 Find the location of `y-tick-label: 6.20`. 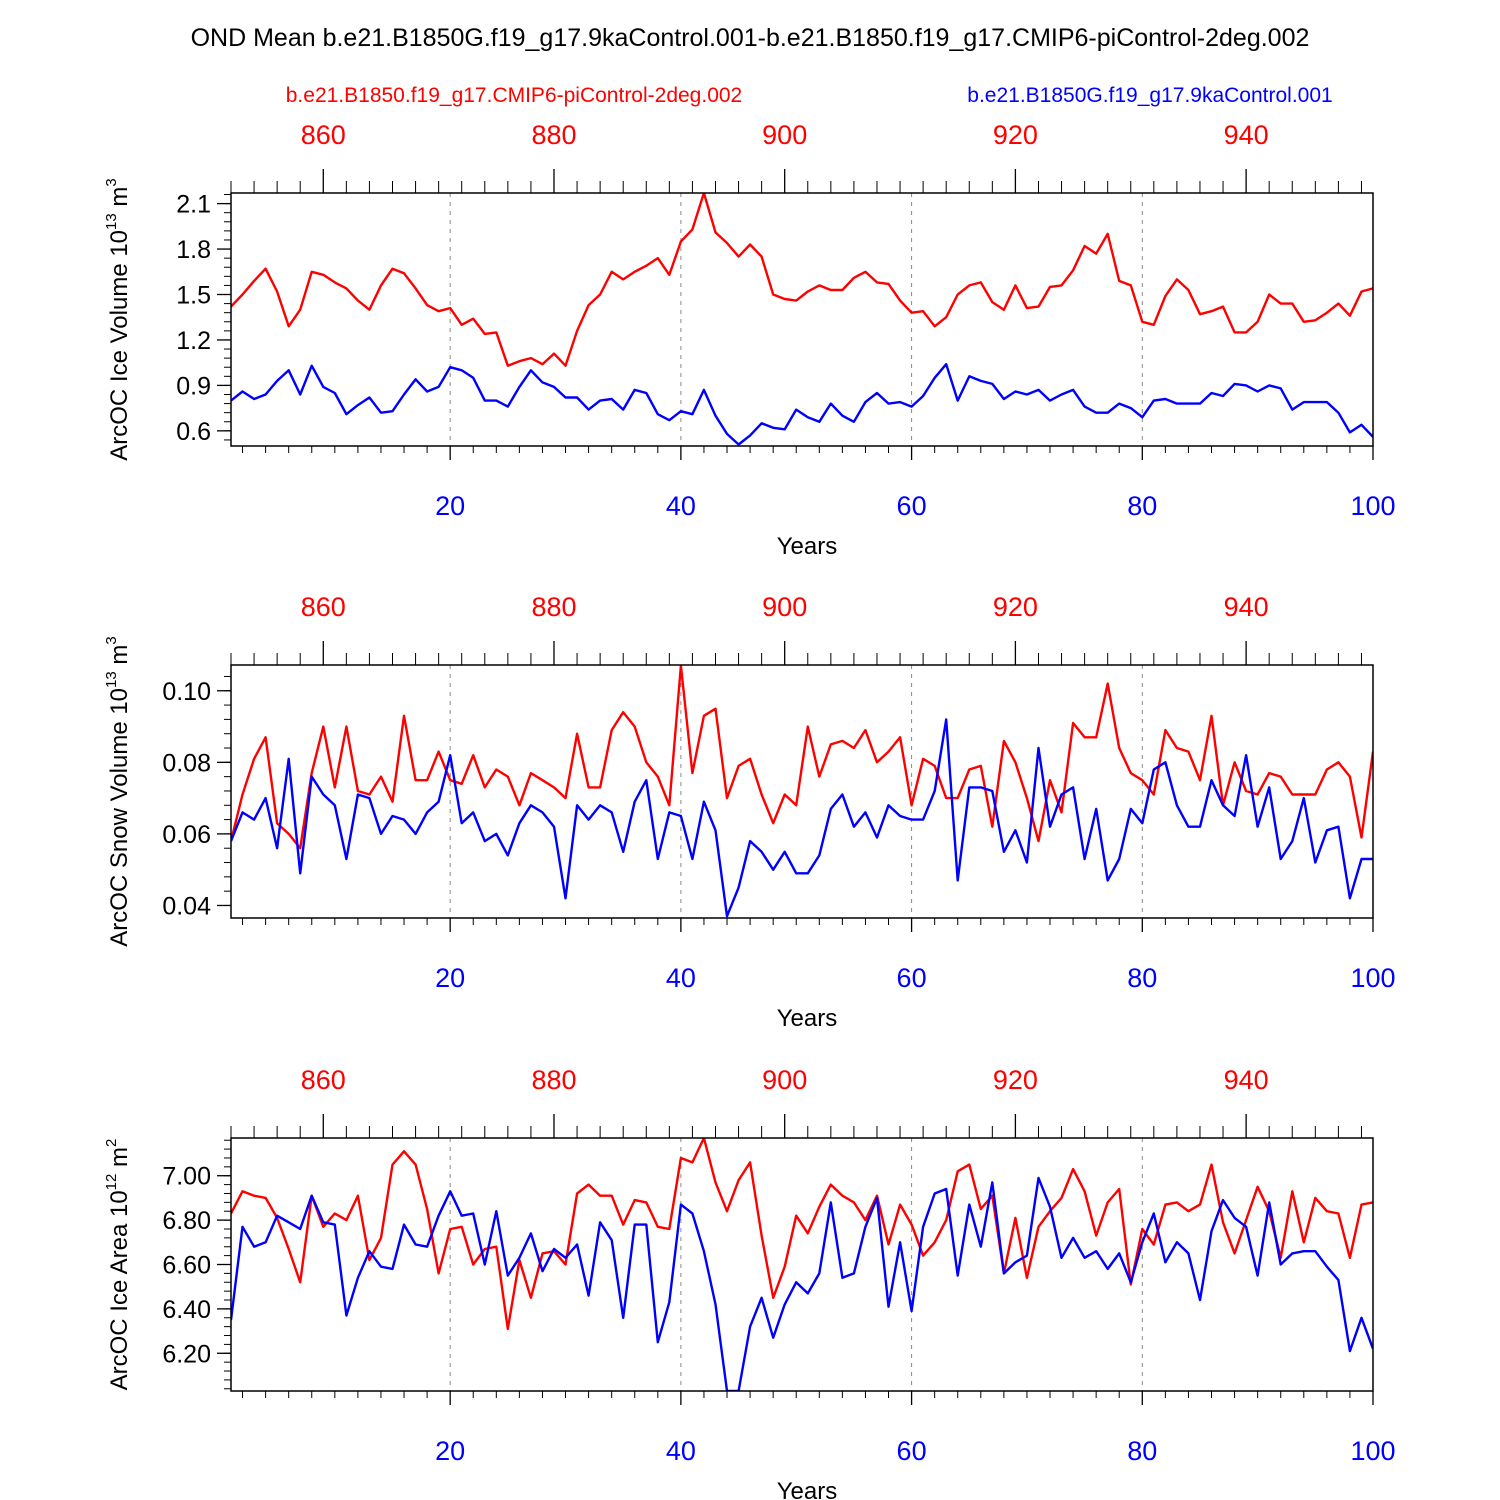

y-tick-label: 6.20 is located at coordinates (186, 1354).